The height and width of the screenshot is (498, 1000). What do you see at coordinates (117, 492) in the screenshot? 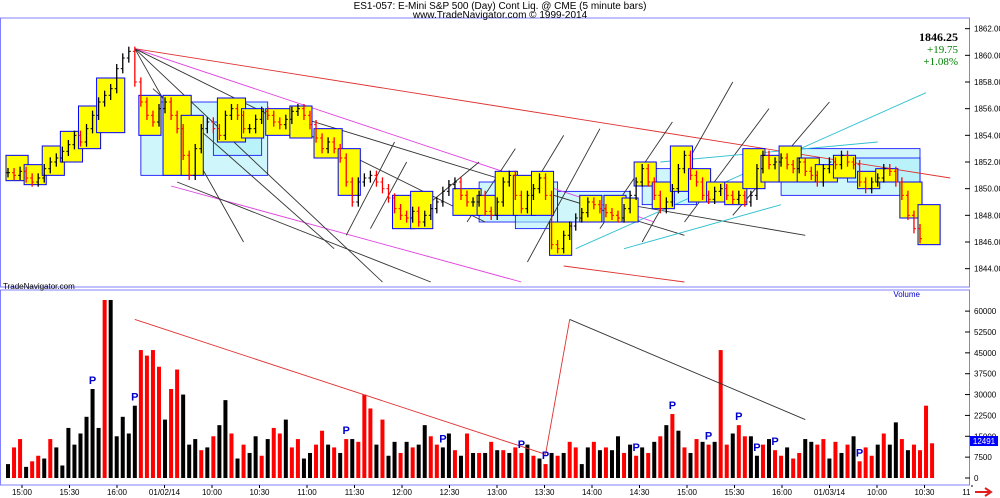
I see `time-tick-label: 16:00` at bounding box center [117, 492].